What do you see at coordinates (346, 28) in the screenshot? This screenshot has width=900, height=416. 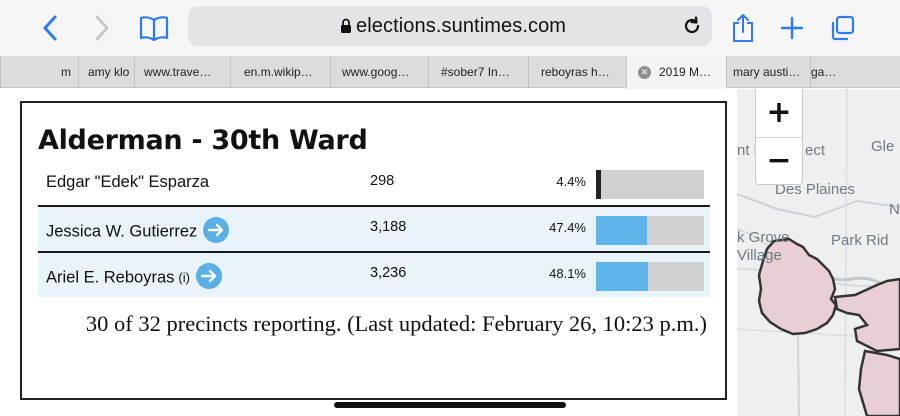 I see `lock-icon` at bounding box center [346, 28].